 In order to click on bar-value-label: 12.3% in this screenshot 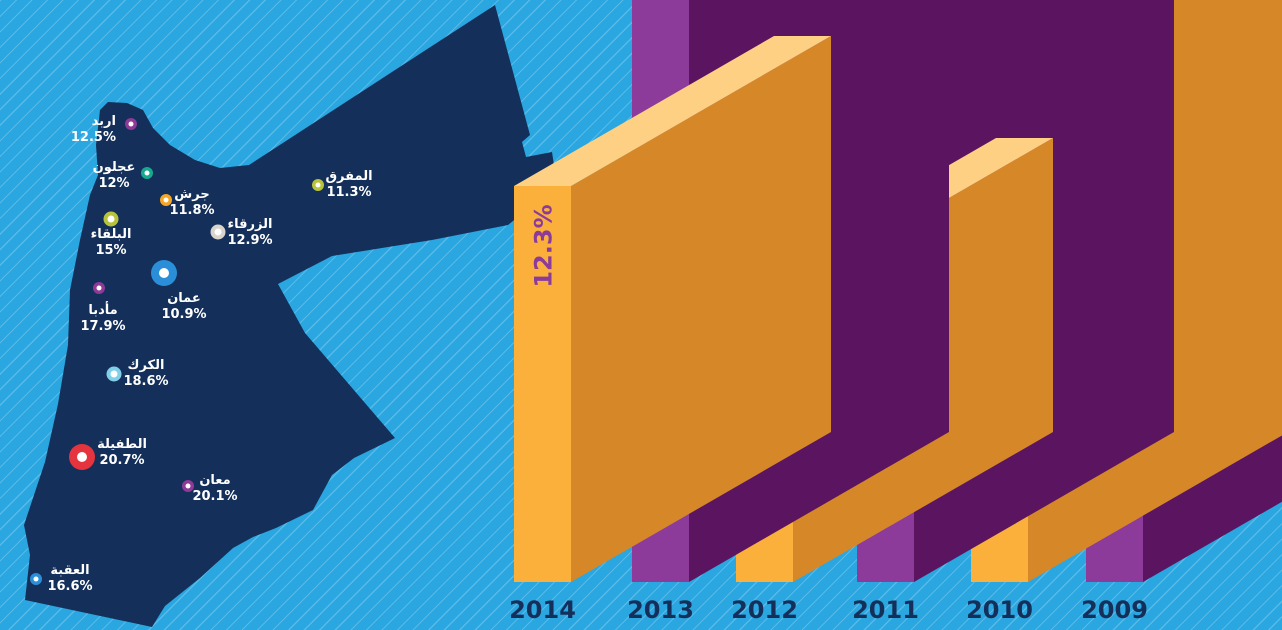, I will do `click(544, 245)`.